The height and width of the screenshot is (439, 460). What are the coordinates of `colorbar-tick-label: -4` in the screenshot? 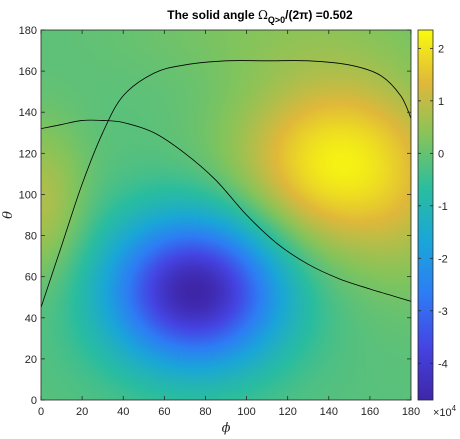 It's located at (443, 364).